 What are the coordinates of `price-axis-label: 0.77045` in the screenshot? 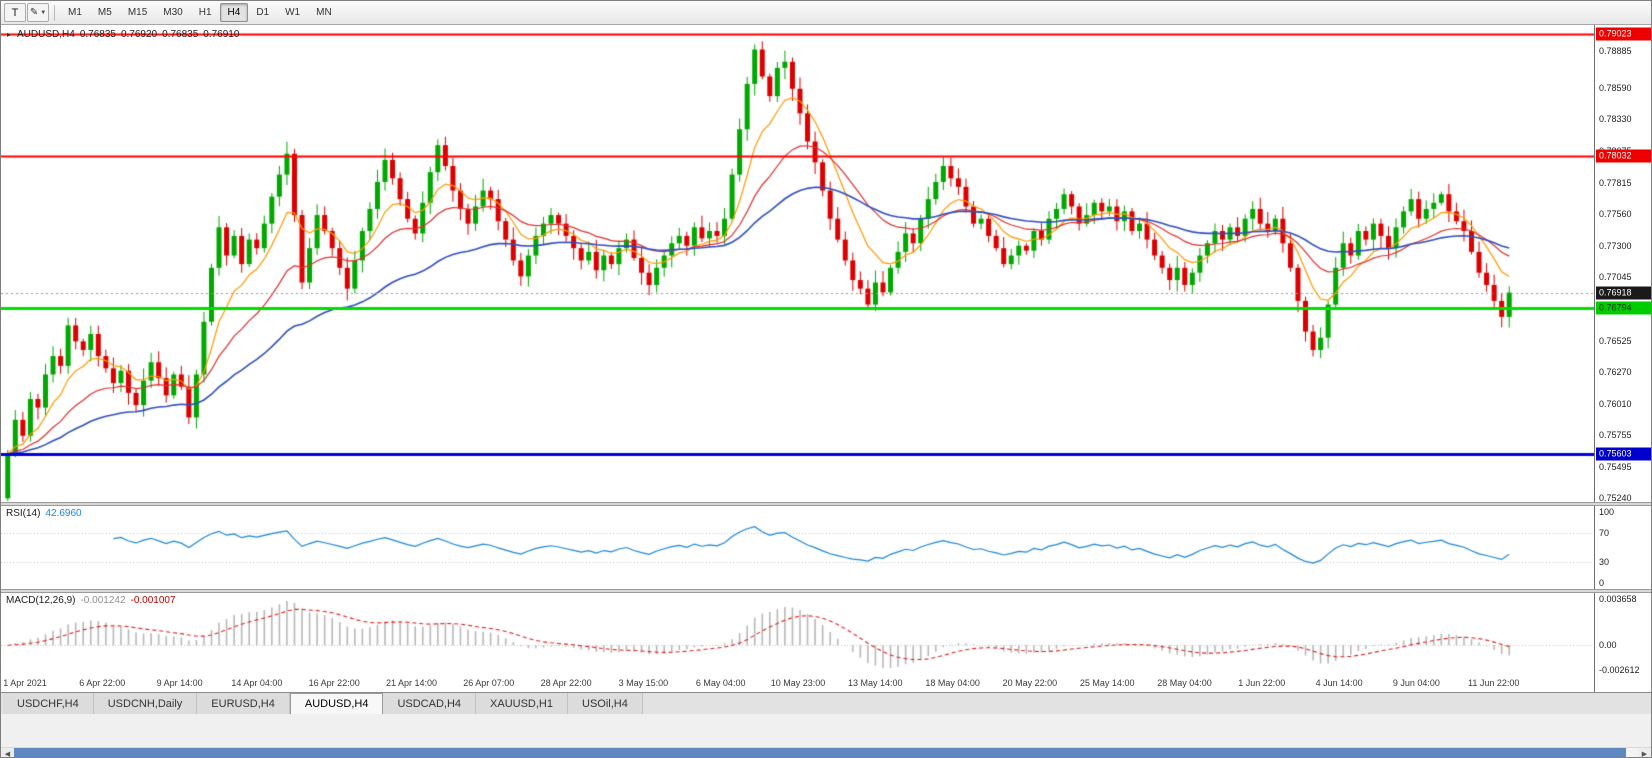 It's located at (1615, 276).